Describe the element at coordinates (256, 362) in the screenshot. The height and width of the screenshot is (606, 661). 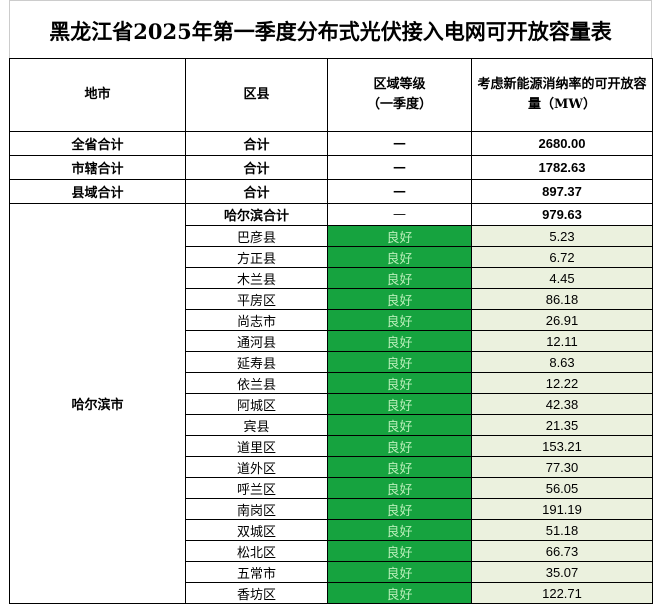
I see `district-cell: 延寿县` at that location.